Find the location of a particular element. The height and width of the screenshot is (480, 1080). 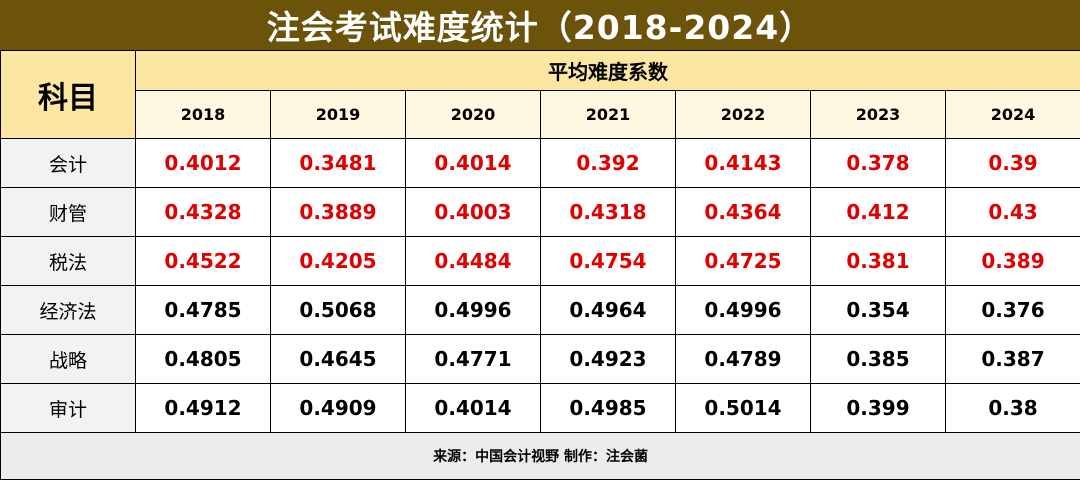

value-cell: 0.5014 is located at coordinates (743, 408).